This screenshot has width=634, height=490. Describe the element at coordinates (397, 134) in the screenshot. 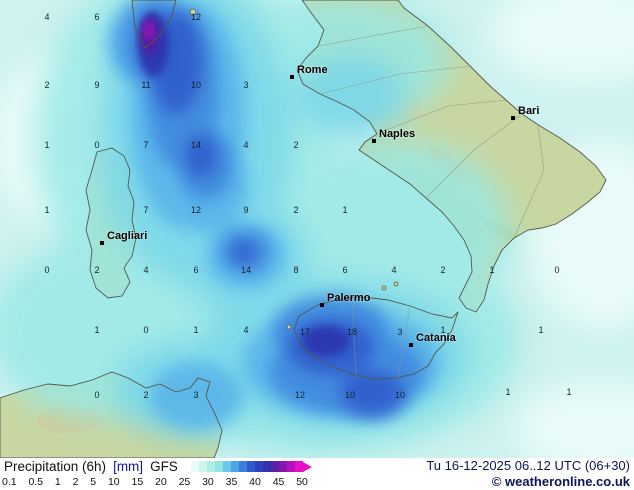

I see `city-label: Naples` at that location.